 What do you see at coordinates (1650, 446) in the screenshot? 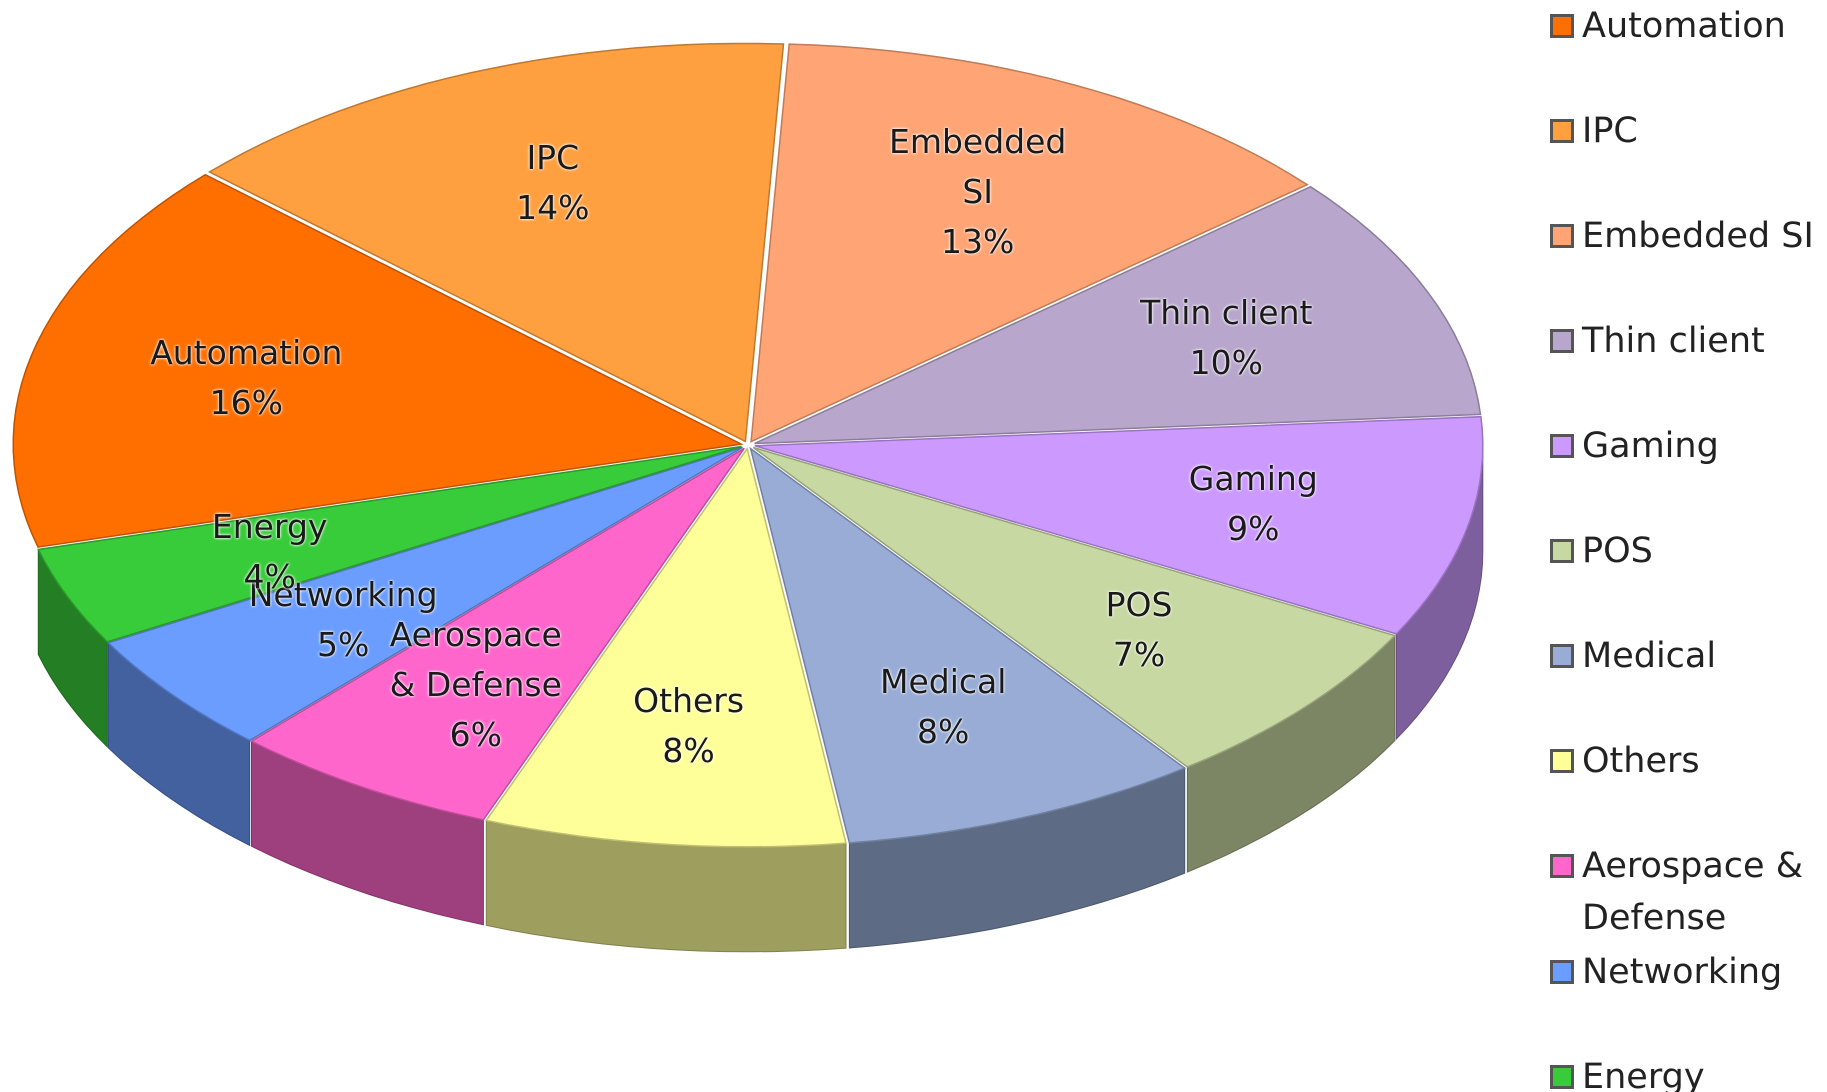
I see `legend-label: Gaming` at bounding box center [1650, 446].